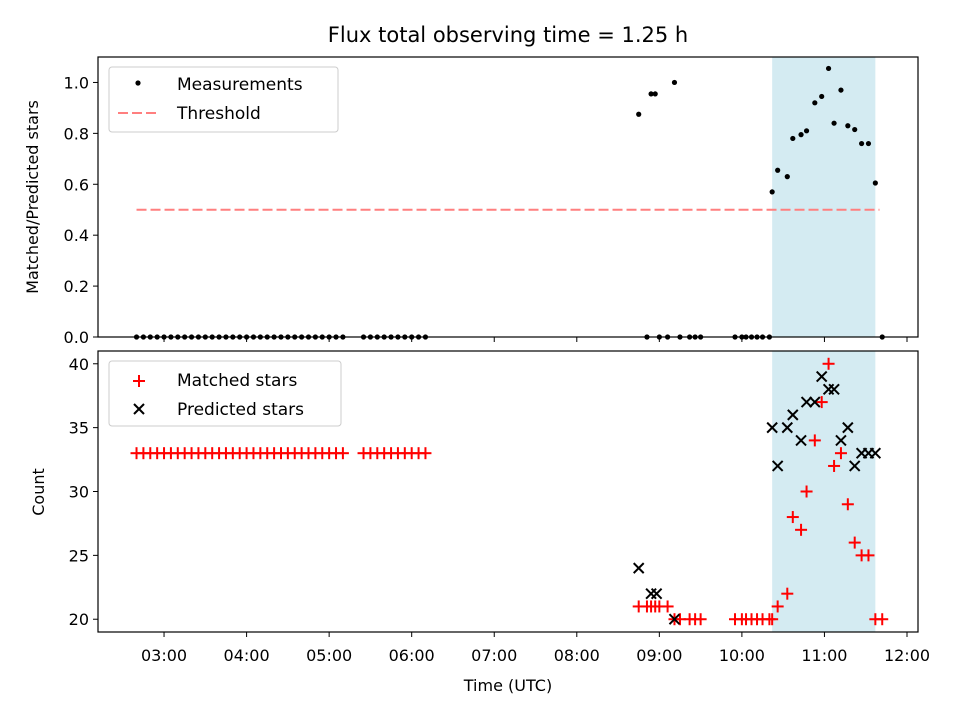  Describe the element at coordinates (237, 381) in the screenshot. I see `legend-matched-label: Matched stars` at that location.